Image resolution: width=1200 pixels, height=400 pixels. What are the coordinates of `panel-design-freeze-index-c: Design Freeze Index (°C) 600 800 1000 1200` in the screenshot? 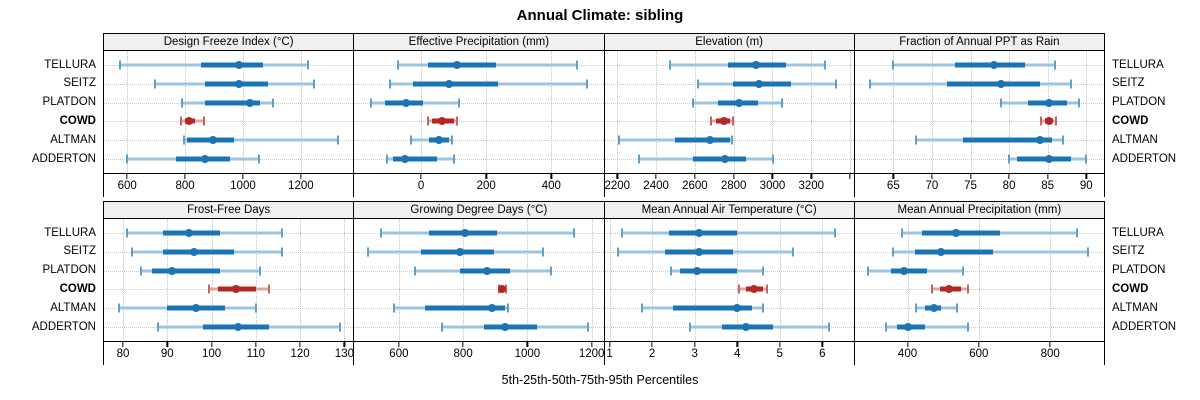 It's located at (229, 115).